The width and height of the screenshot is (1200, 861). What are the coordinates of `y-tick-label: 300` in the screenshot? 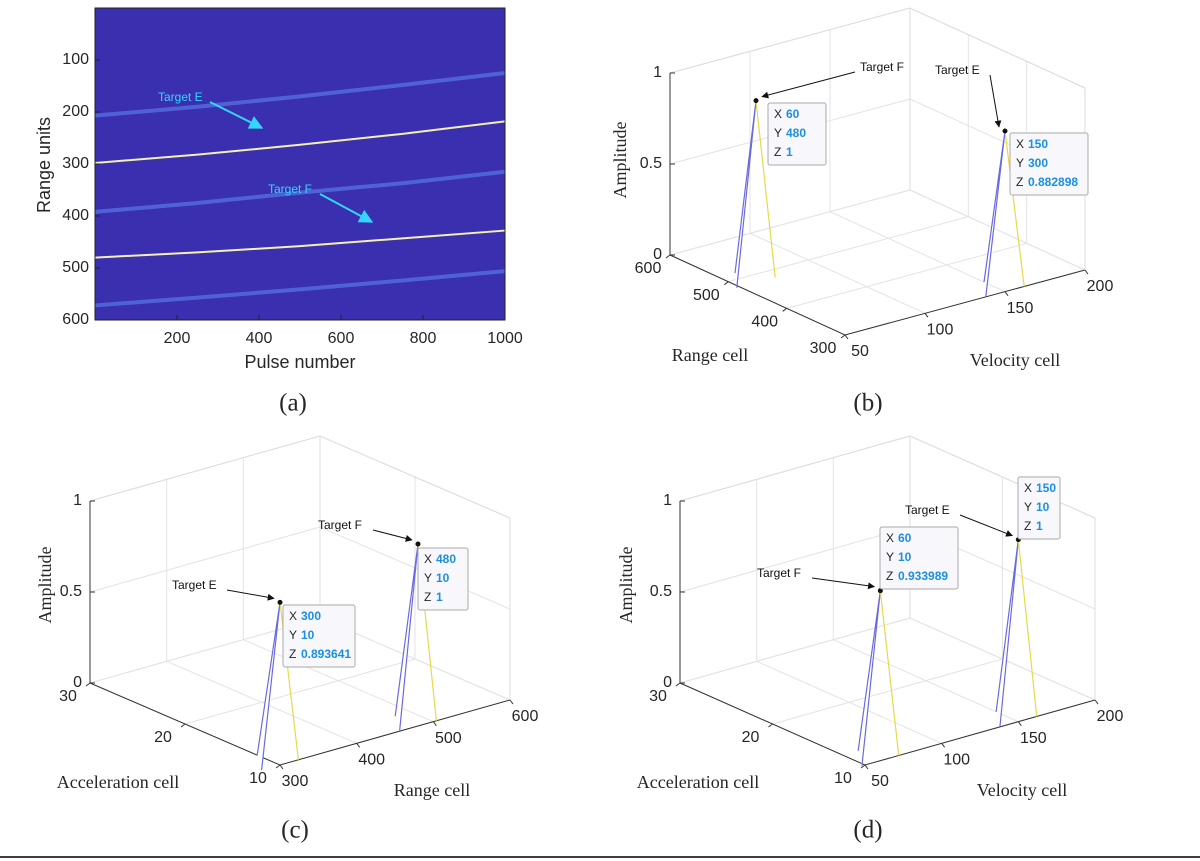 It's located at (75, 163).